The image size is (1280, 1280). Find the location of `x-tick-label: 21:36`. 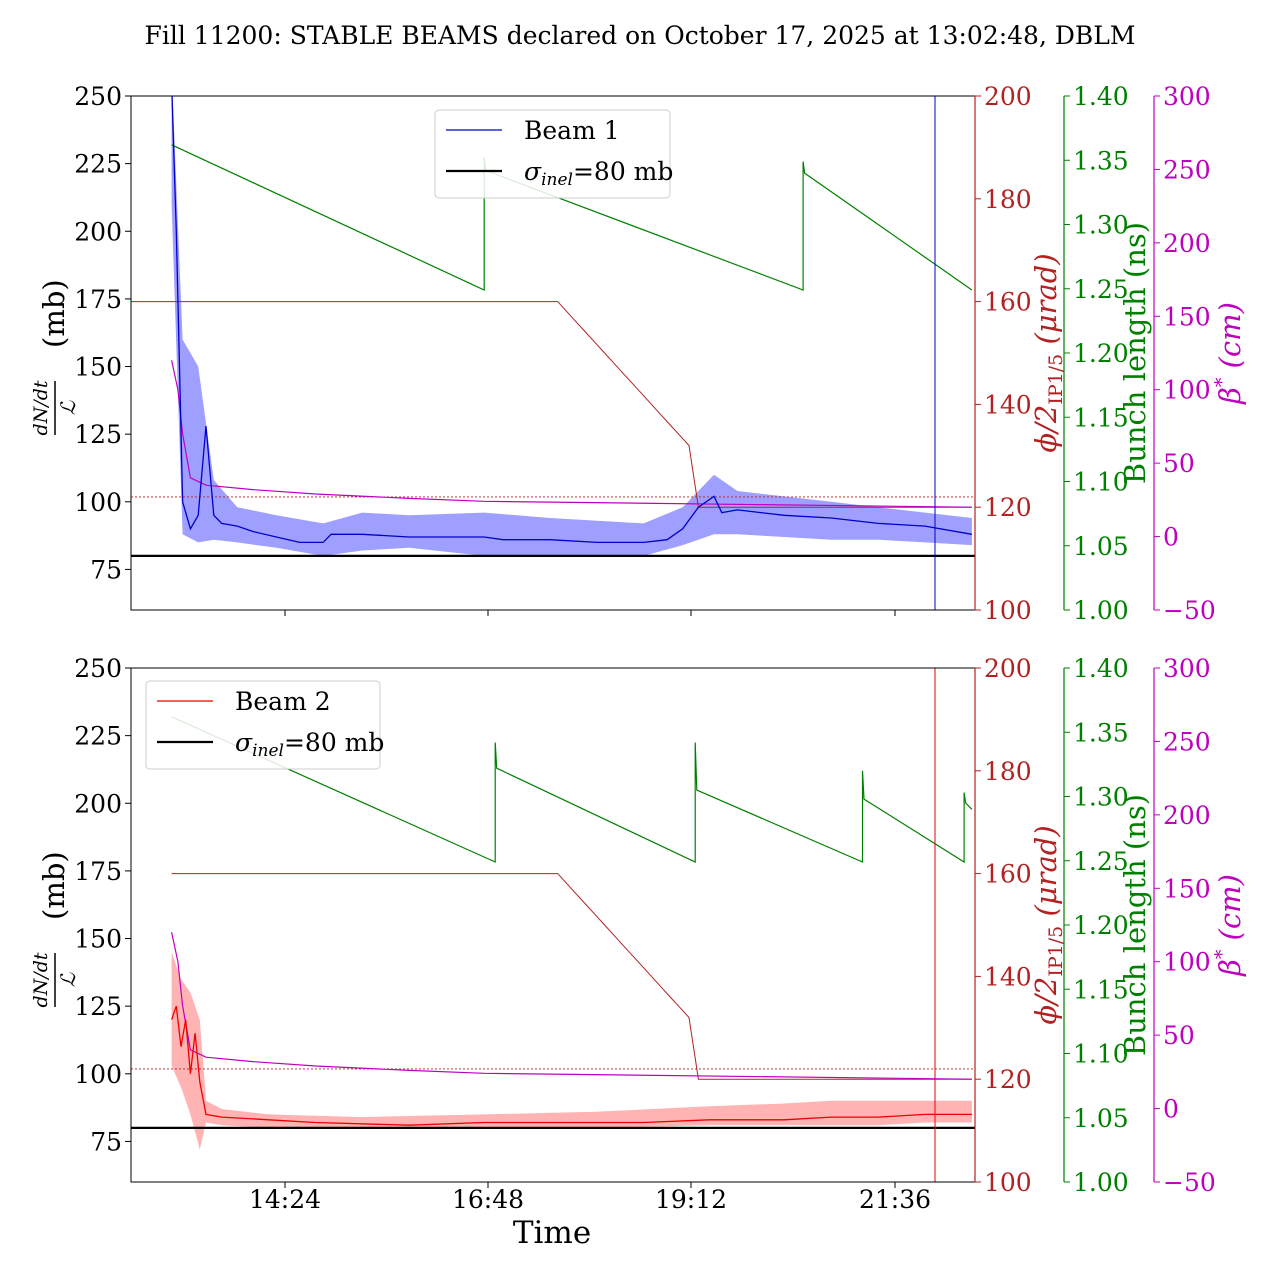

x-tick-label: 21:36 is located at coordinates (895, 1199).